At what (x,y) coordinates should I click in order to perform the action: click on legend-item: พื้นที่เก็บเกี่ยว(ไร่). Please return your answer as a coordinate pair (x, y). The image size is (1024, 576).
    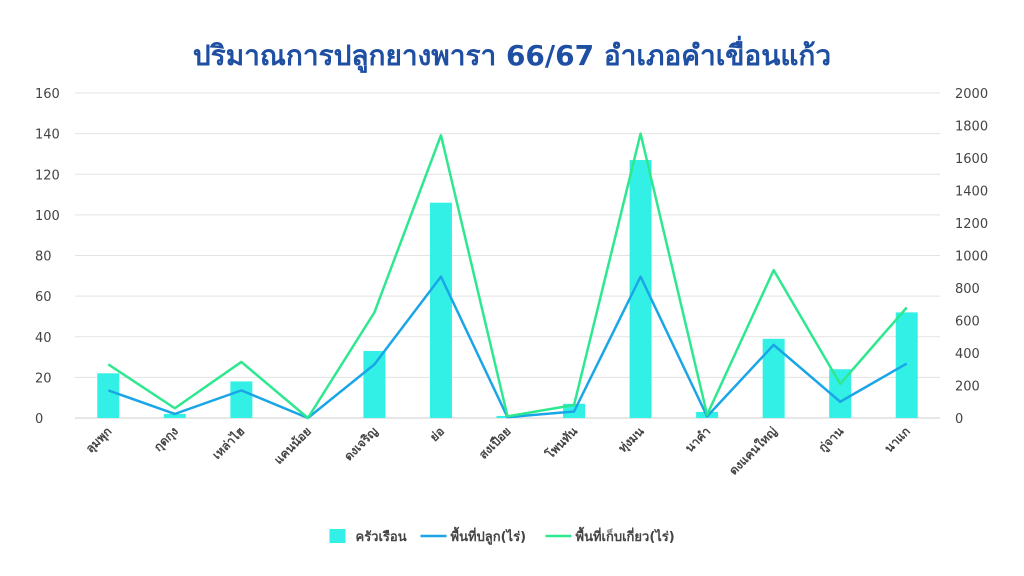
    Looking at the image, I should click on (610, 535).